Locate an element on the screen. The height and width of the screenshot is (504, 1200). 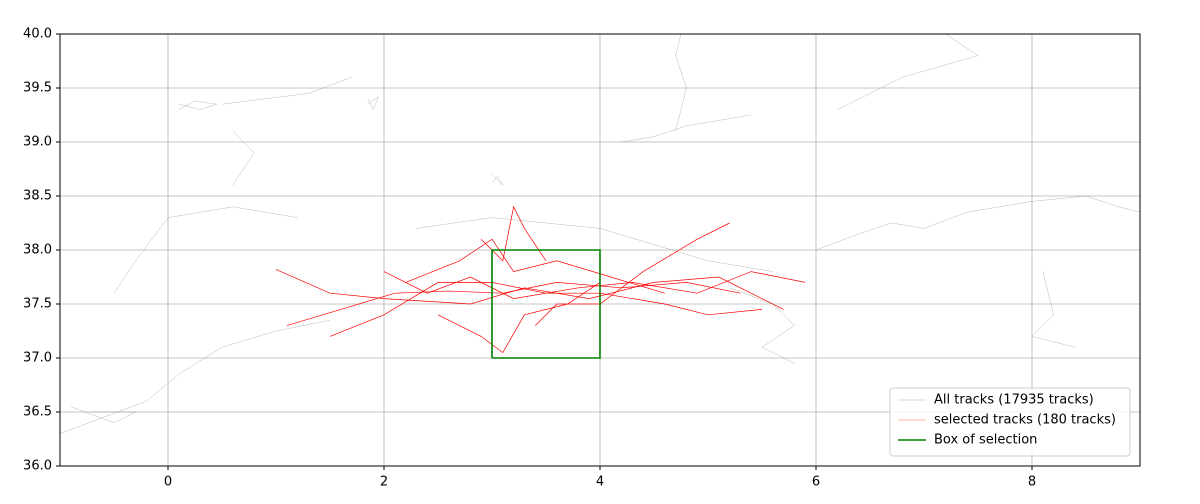
legend-label: Box of selection is located at coordinates (985, 440).